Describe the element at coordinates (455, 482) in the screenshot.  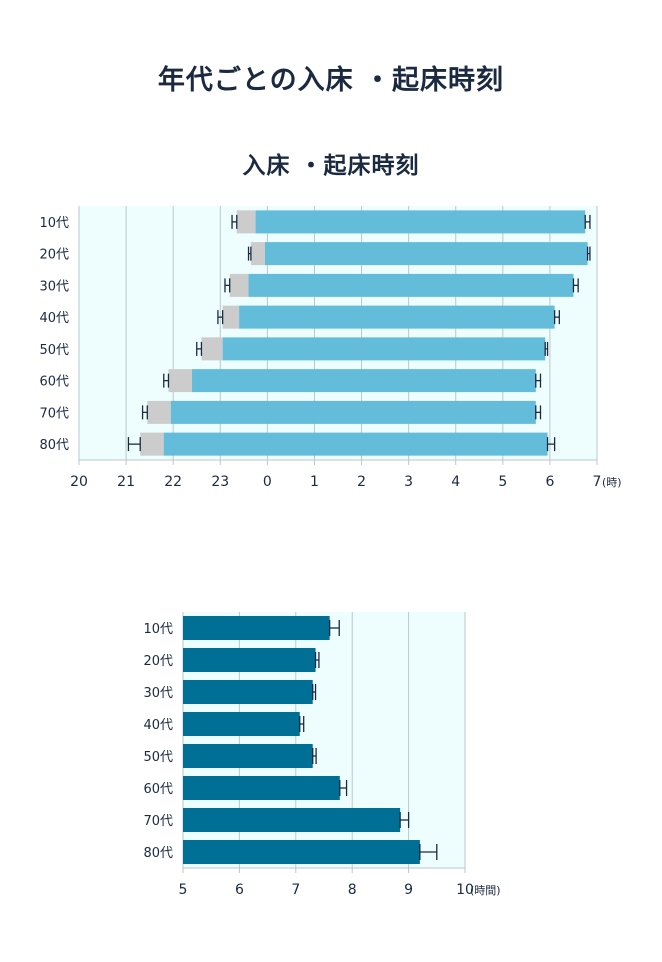
I see `x-tick-label: 4` at that location.